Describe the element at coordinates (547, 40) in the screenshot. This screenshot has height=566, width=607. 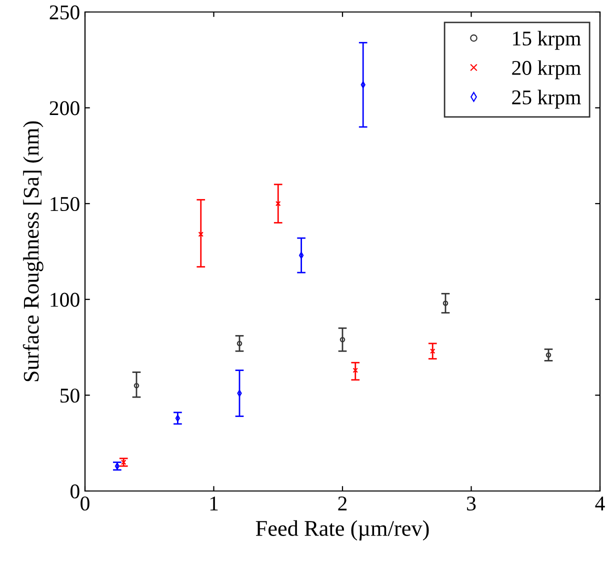
I see `legend-label: 15 krpm` at that location.